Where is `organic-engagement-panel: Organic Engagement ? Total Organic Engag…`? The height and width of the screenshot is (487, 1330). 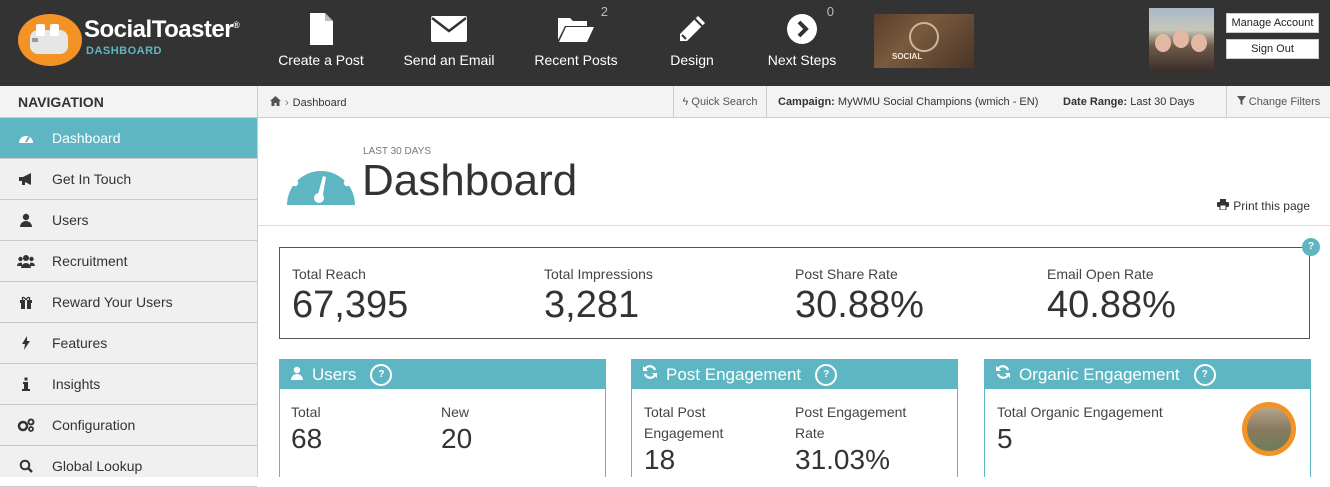 organic-engagement-panel: Organic Engagement ? Total Organic Engag… is located at coordinates (1147, 418).